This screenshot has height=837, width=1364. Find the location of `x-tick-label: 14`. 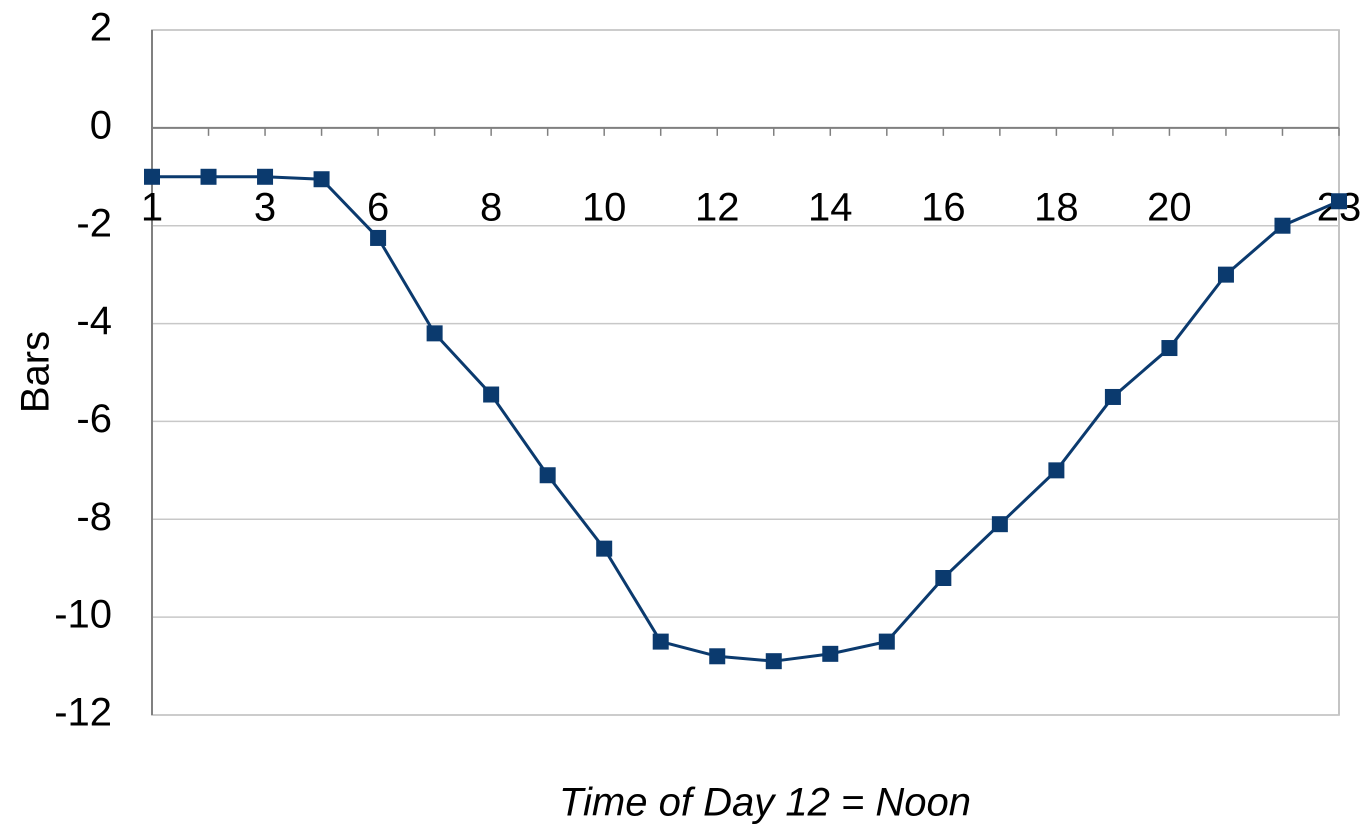

x-tick-label: 14 is located at coordinates (830, 207).